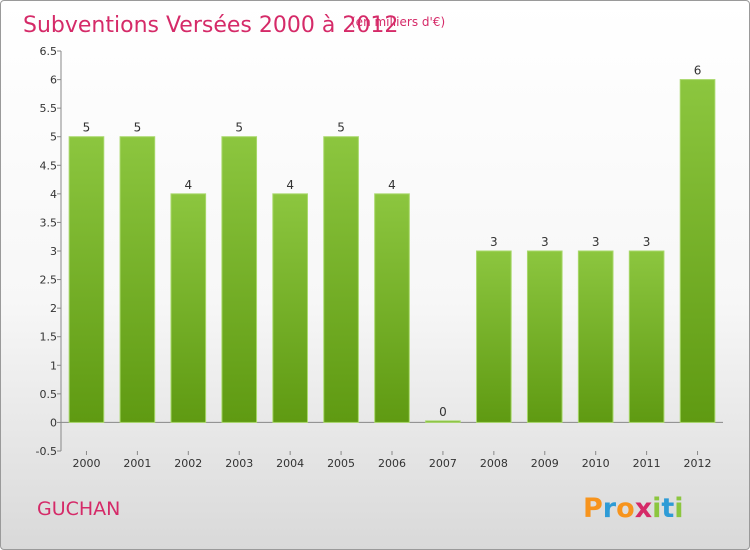 The image size is (750, 550). What do you see at coordinates (341, 279) in the screenshot?
I see `bar-2005` at bounding box center [341, 279].